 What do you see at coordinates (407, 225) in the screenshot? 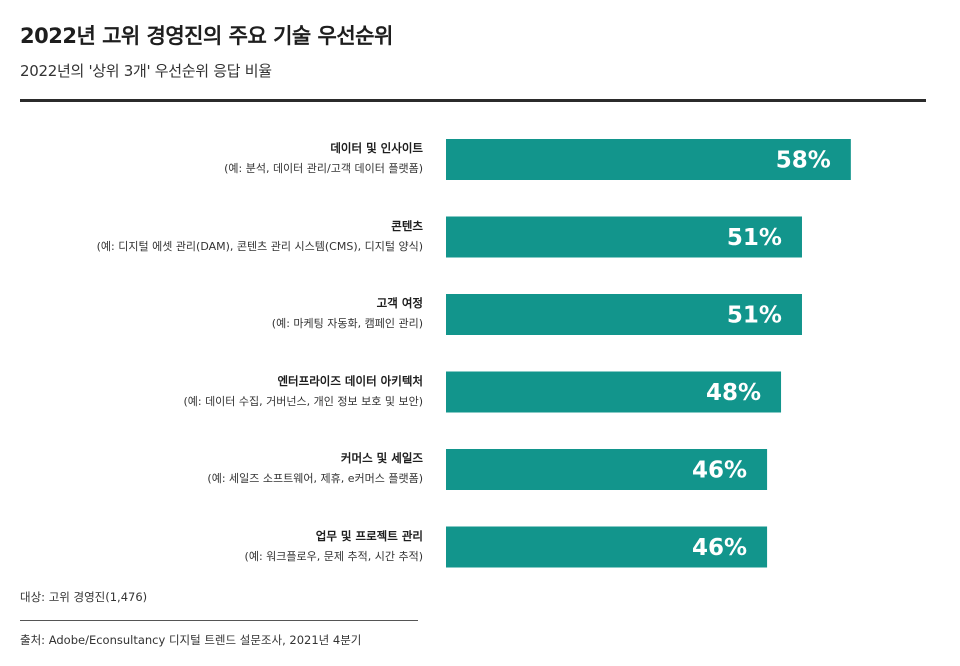
I see `category-label-2: 콘텐츠` at bounding box center [407, 225].